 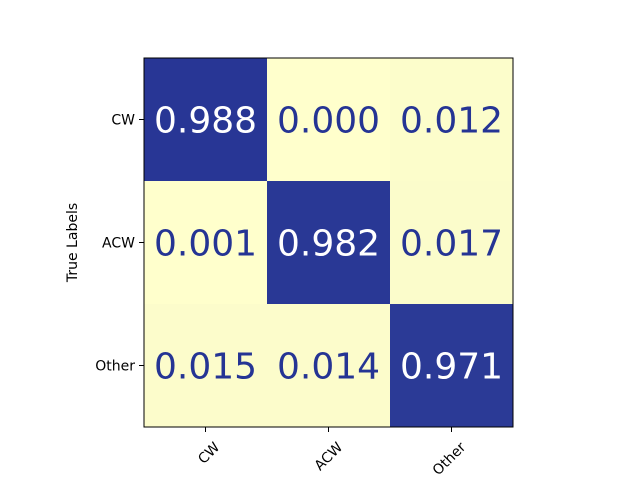 I want to click on x-axis-ticks: CW ACW Other, so click(x=332, y=453).